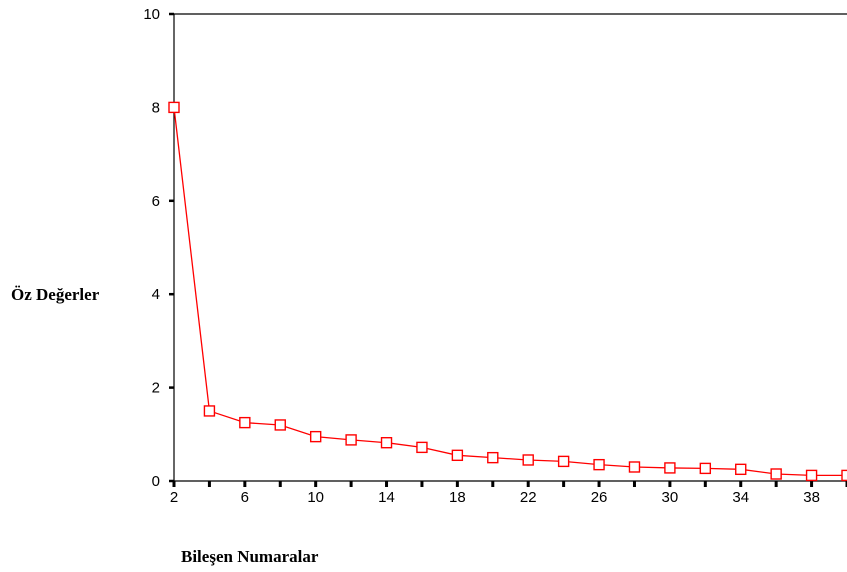  What do you see at coordinates (670, 497) in the screenshot?
I see `x-tick-label-30: 30` at bounding box center [670, 497].